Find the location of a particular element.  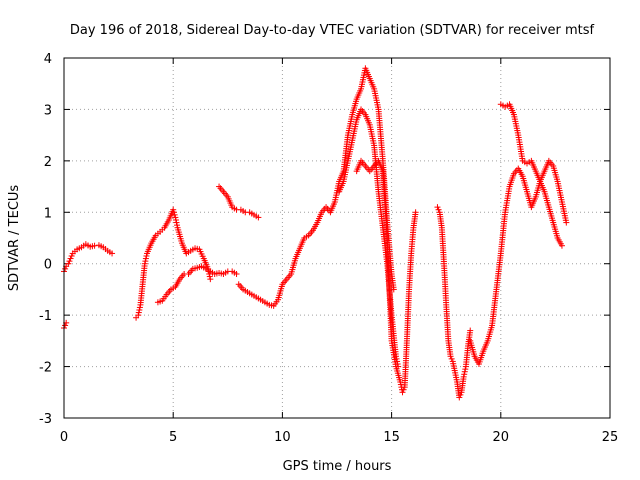

series-seg8 is located at coordinates (386, 276).